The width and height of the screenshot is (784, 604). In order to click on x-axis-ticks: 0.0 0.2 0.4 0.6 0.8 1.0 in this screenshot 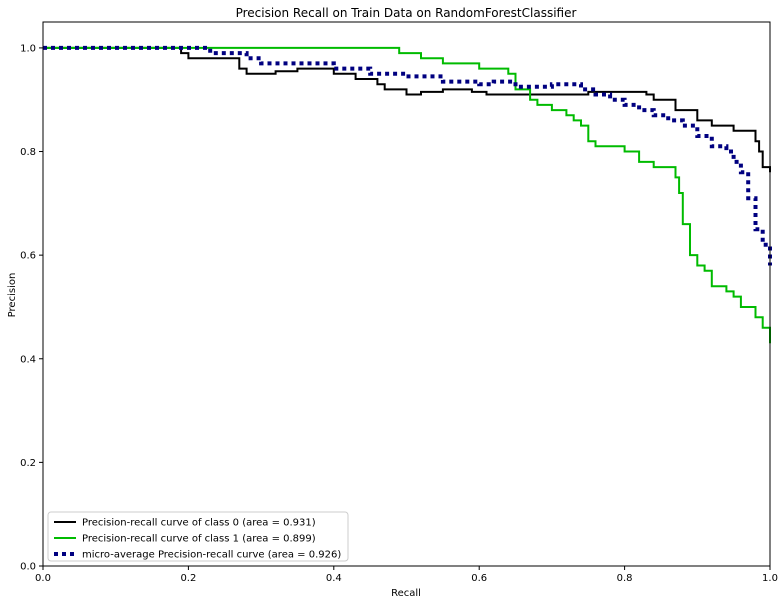, I will do `click(406, 575)`.